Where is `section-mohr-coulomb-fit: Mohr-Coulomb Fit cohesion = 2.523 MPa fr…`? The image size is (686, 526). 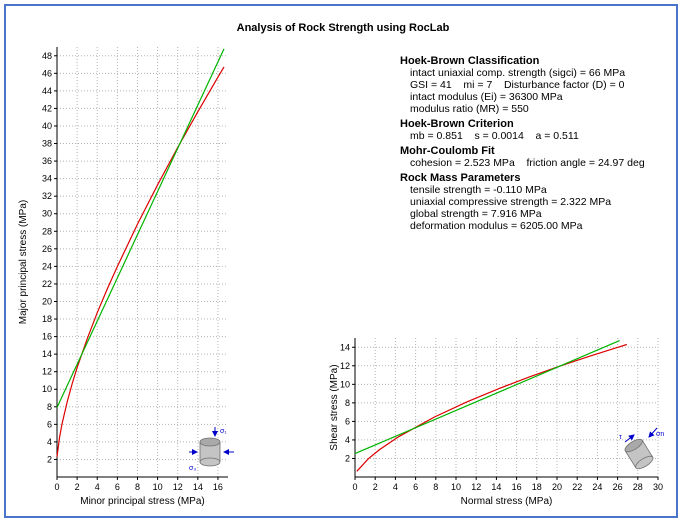 section-mohr-coulomb-fit: Mohr-Coulomb Fit cohesion = 2.523 MPa fr… is located at coordinates (522, 157).